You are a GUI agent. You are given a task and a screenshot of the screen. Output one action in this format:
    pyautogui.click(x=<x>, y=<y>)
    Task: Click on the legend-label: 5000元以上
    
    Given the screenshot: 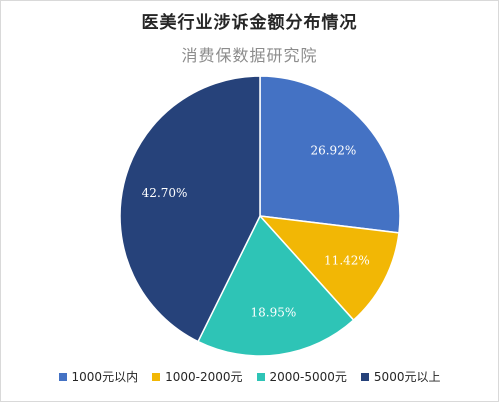 What is the action you would take?
    pyautogui.click(x=407, y=377)
    